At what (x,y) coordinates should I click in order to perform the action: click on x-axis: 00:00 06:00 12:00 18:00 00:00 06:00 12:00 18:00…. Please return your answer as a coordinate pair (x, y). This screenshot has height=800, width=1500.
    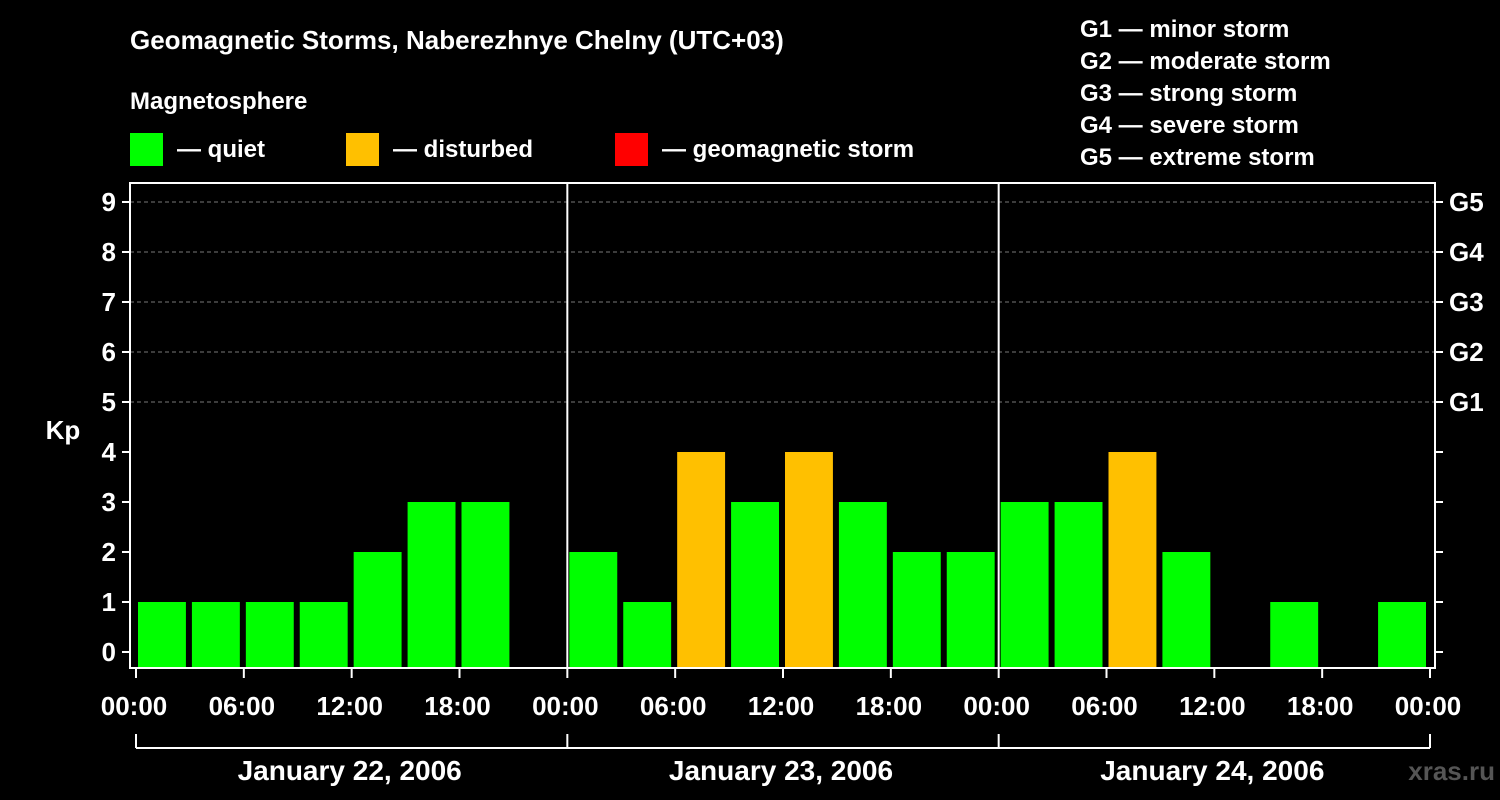
    Looking at the image, I should click on (781, 727).